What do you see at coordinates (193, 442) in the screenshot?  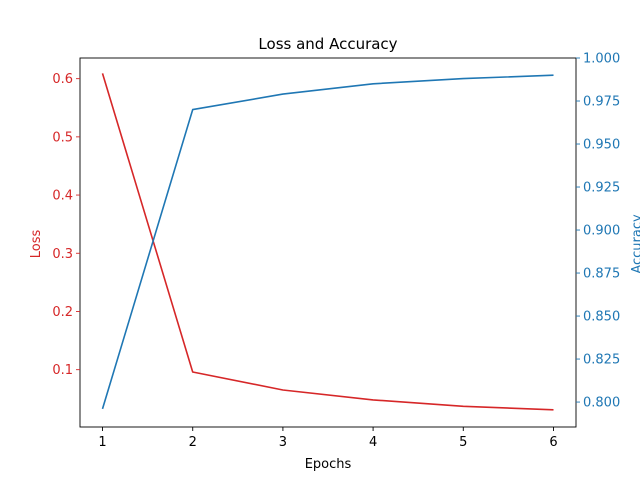 I see `x-tick-label: 2` at bounding box center [193, 442].